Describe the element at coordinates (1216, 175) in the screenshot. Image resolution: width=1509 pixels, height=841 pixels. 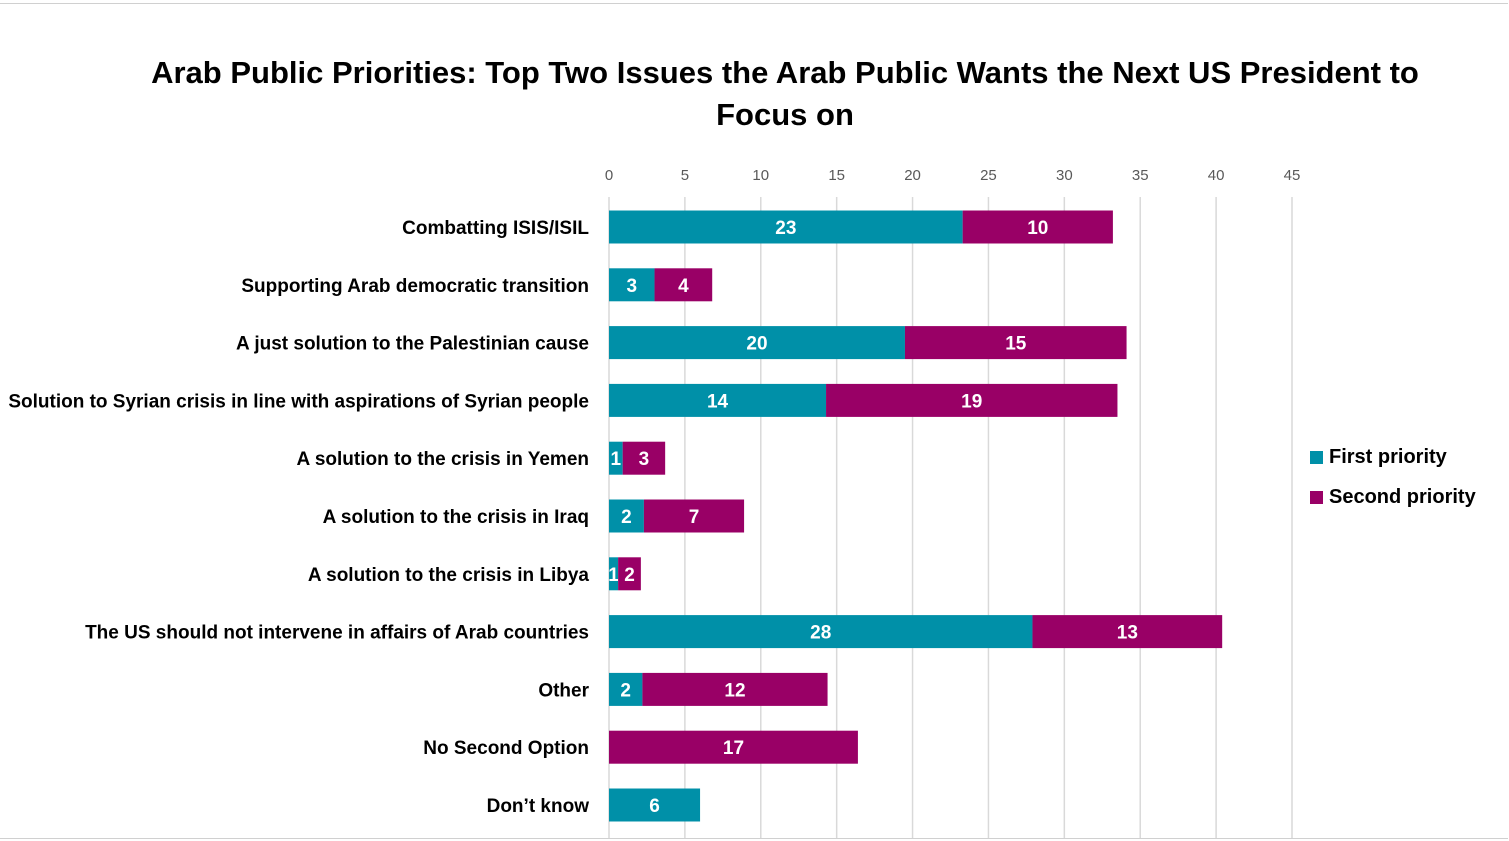
I see `x-tick-label: 40` at that location.